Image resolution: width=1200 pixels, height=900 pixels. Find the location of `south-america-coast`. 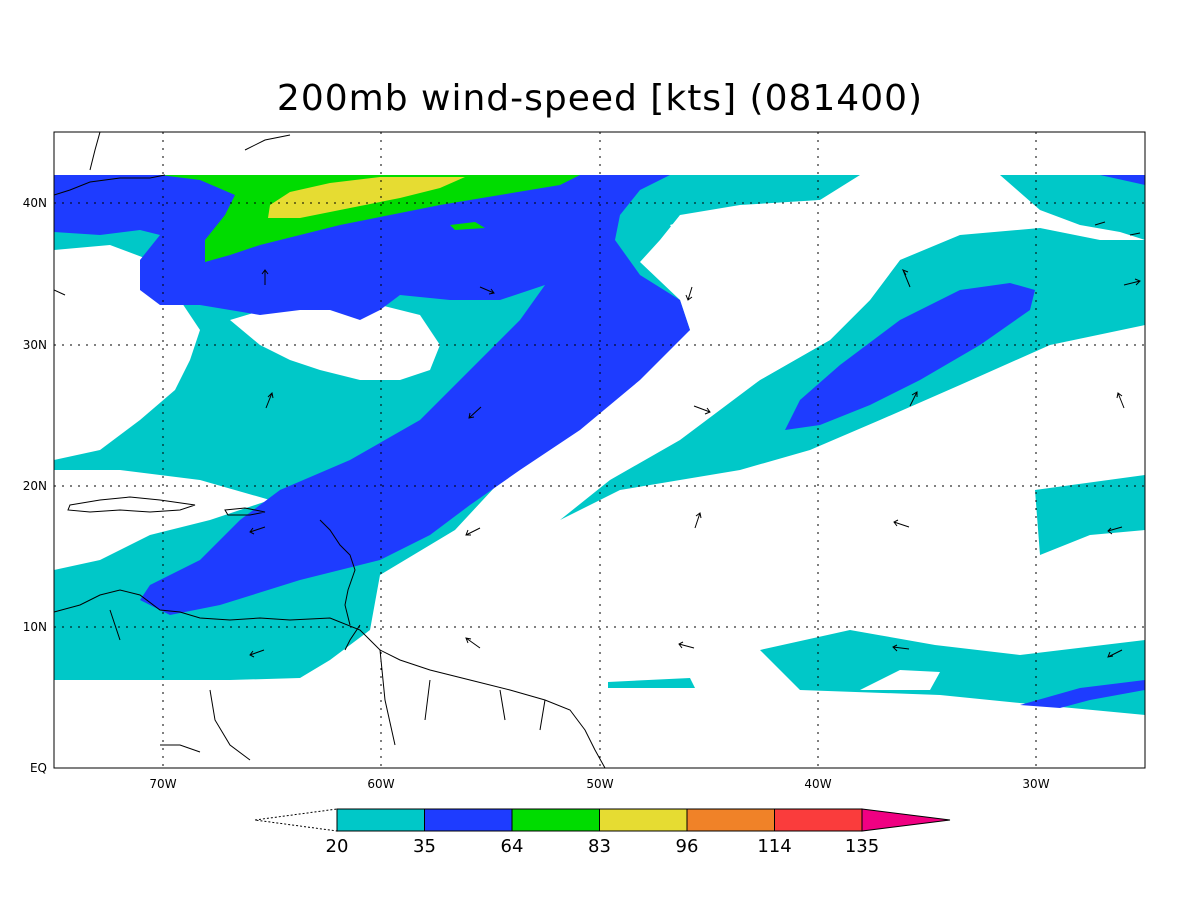

south-america-coast is located at coordinates (330, 678).